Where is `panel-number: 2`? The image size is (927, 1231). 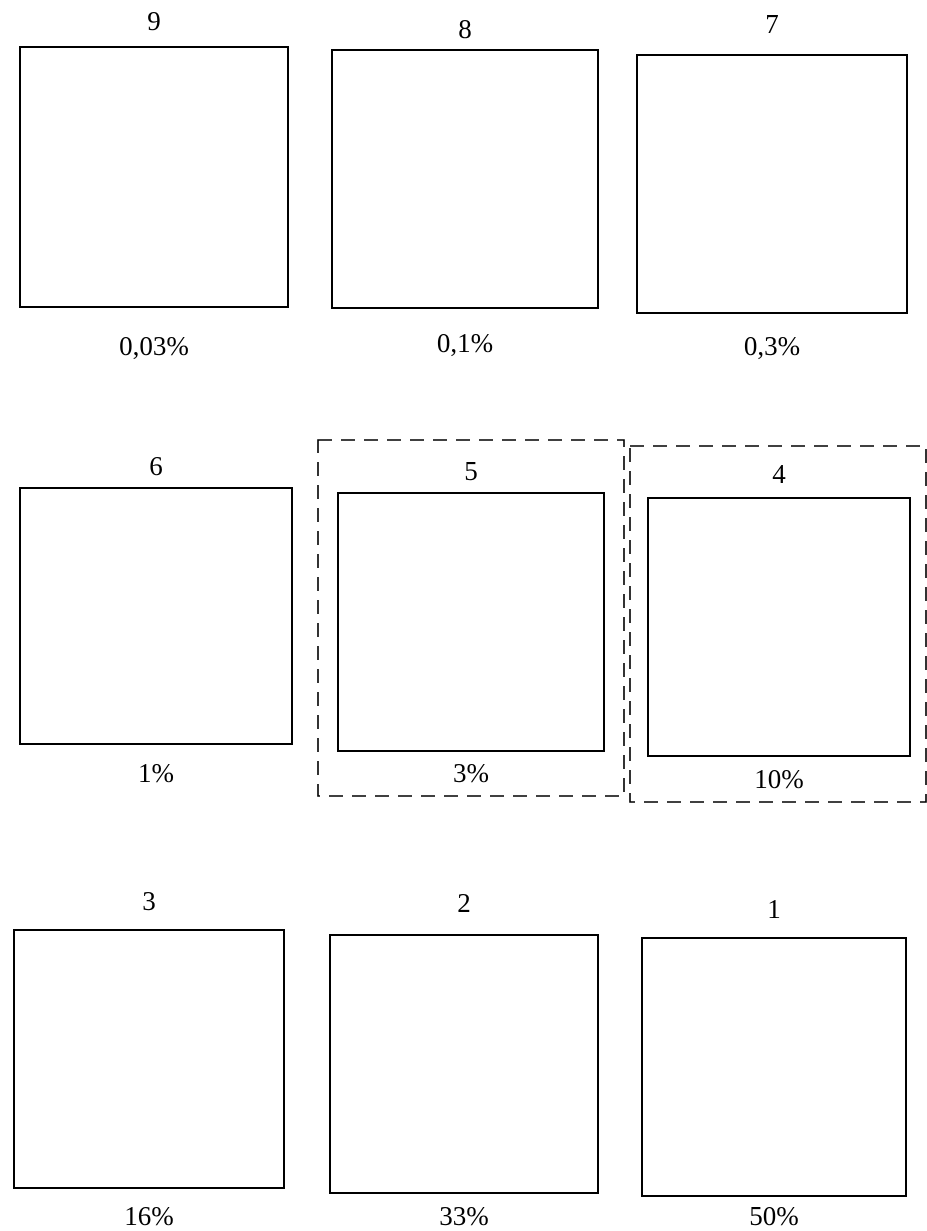
panel-number: 2 is located at coordinates (464, 903).